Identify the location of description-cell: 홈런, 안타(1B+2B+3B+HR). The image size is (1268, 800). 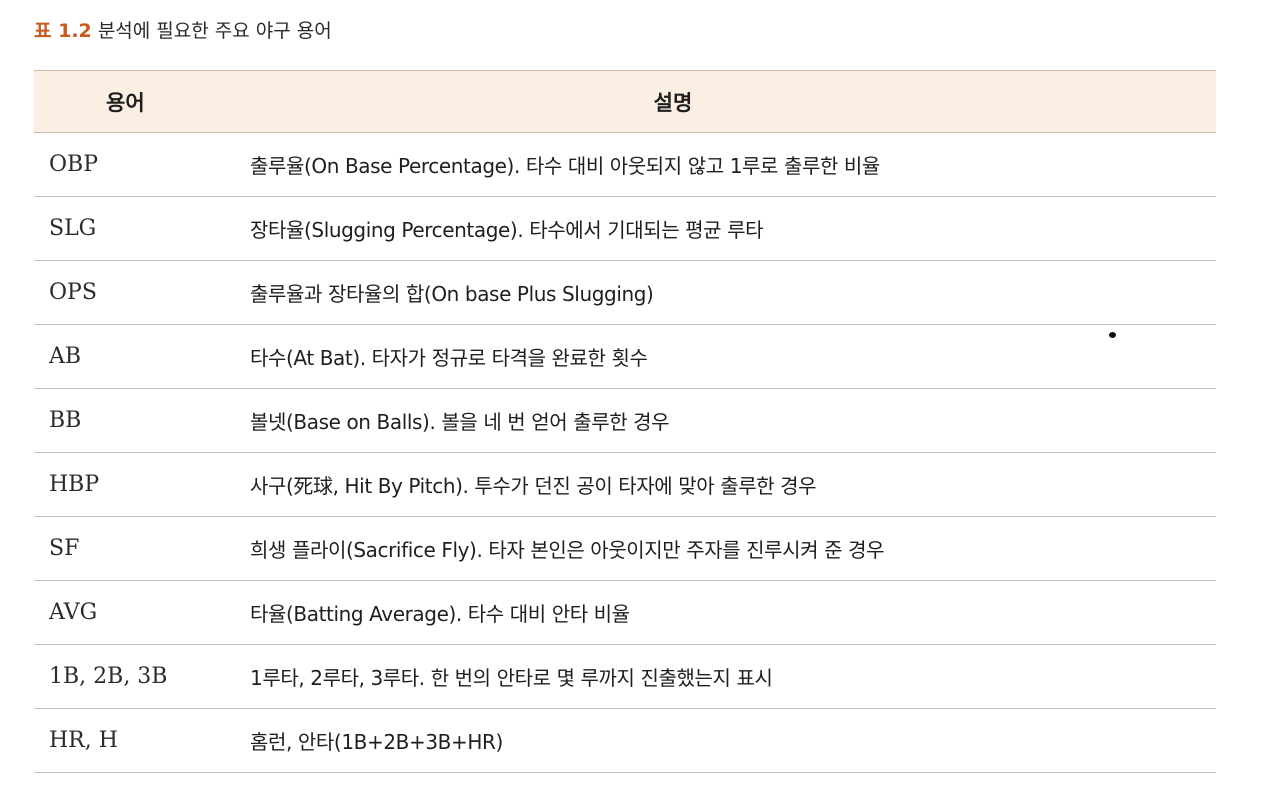
(733, 740).